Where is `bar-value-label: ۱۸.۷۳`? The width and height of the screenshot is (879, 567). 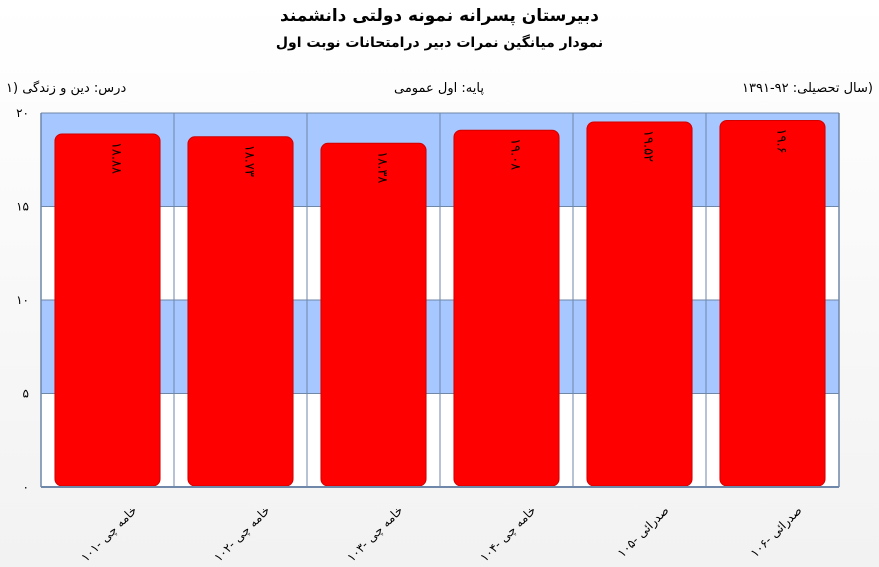 bar-value-label: ۱۸.۷۳ is located at coordinates (249, 161).